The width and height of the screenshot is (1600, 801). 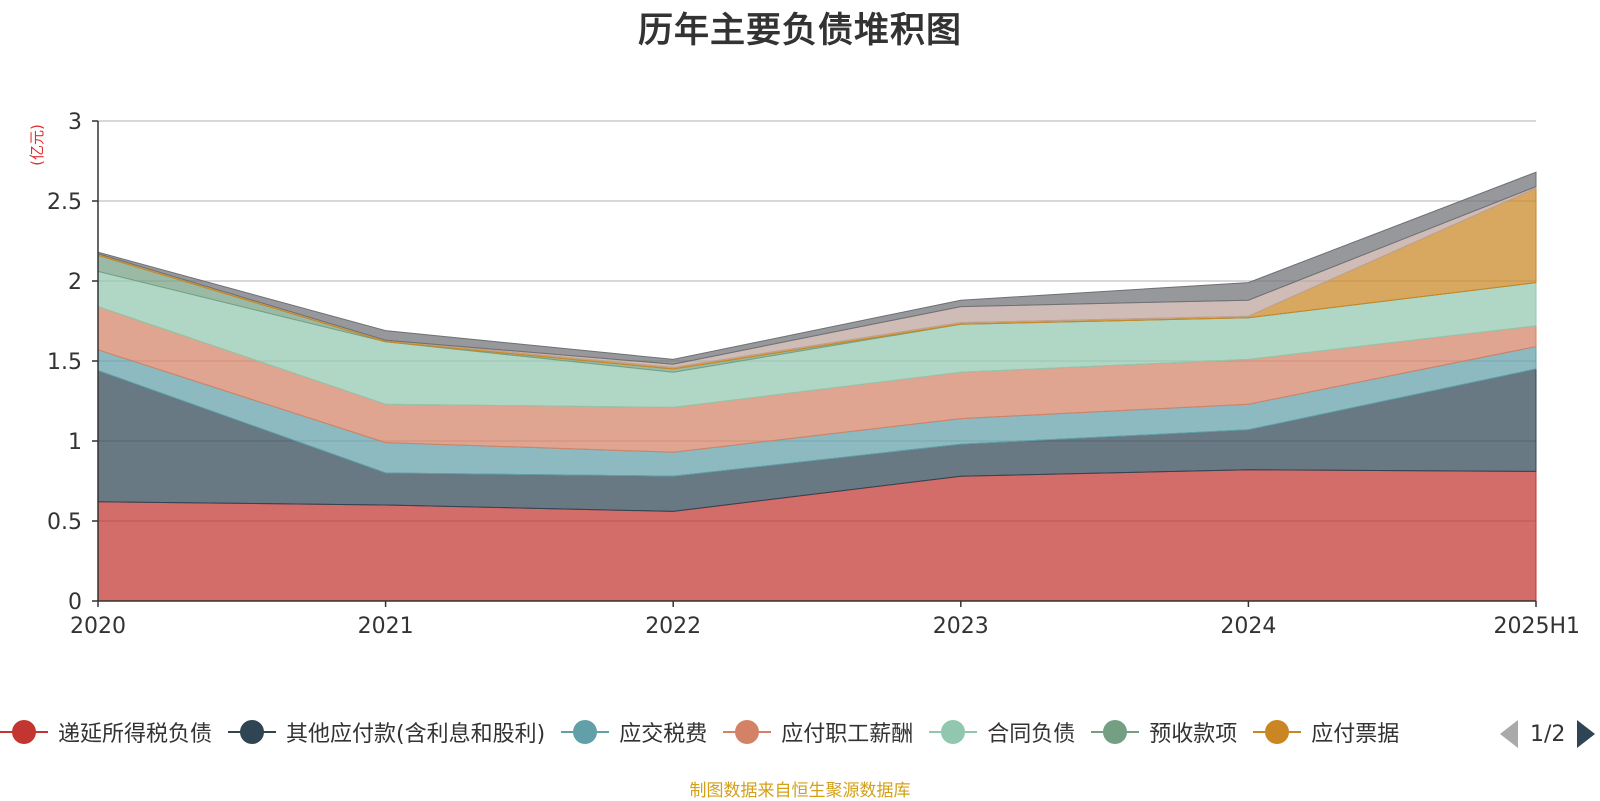 I want to click on legend-item: 其他应付款(含利息和股利), so click(x=386, y=732).